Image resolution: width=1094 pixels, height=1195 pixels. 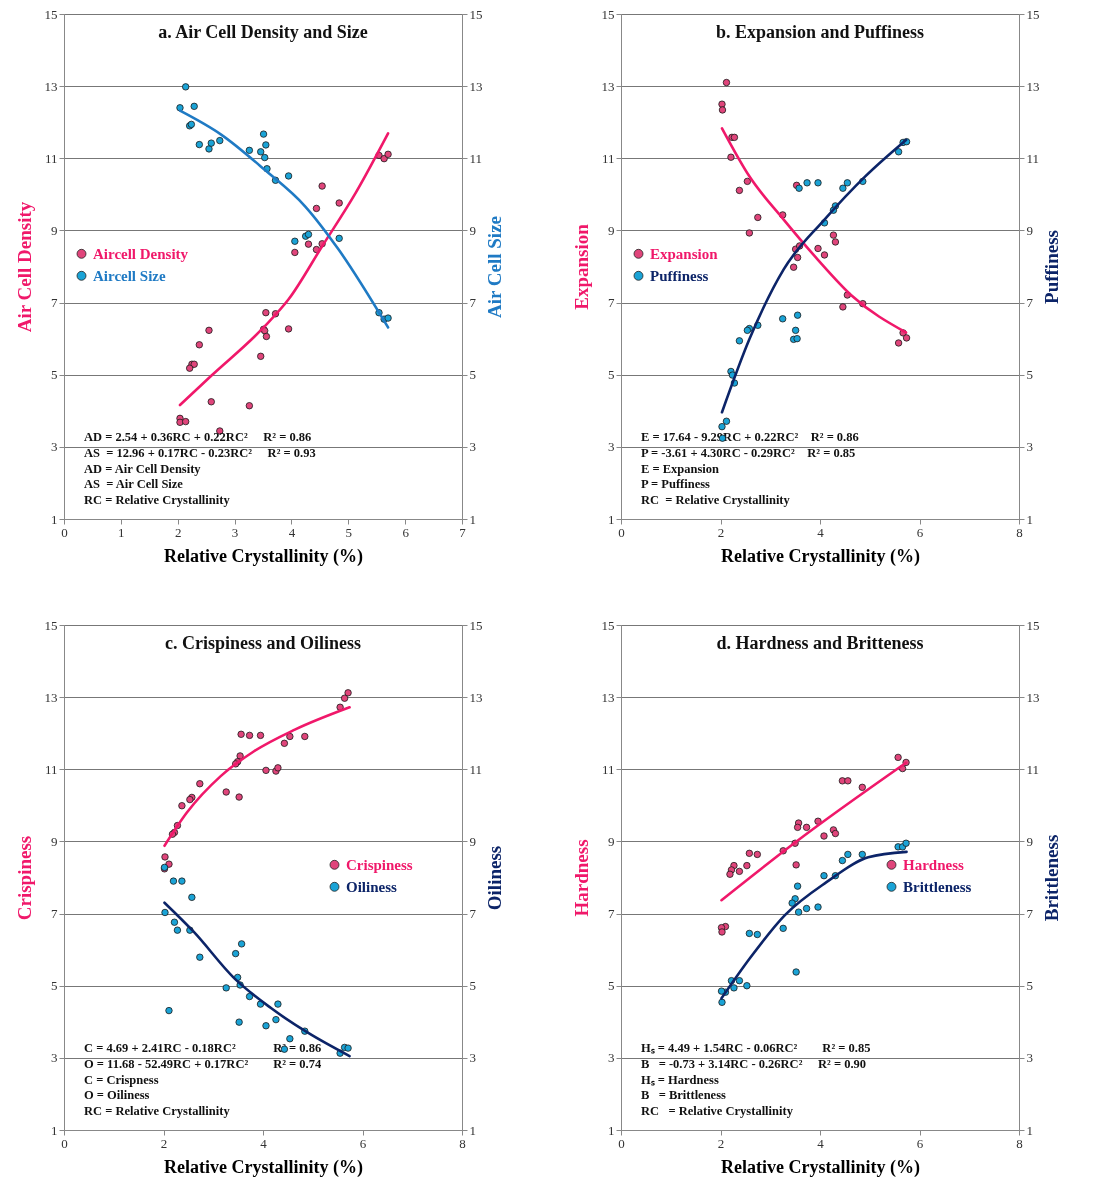 I want to click on x-tick-label: 3, so click(x=235, y=532).